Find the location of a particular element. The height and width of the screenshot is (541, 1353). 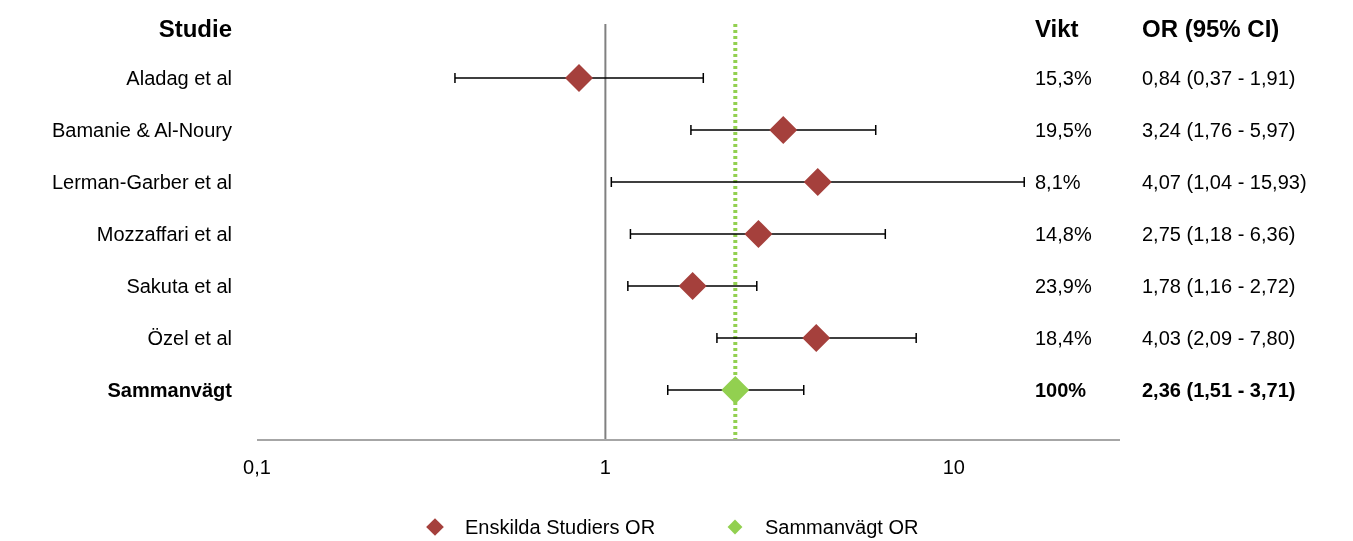

text: 0,84 (0,37 - 1,91) is located at coordinates (1219, 78).